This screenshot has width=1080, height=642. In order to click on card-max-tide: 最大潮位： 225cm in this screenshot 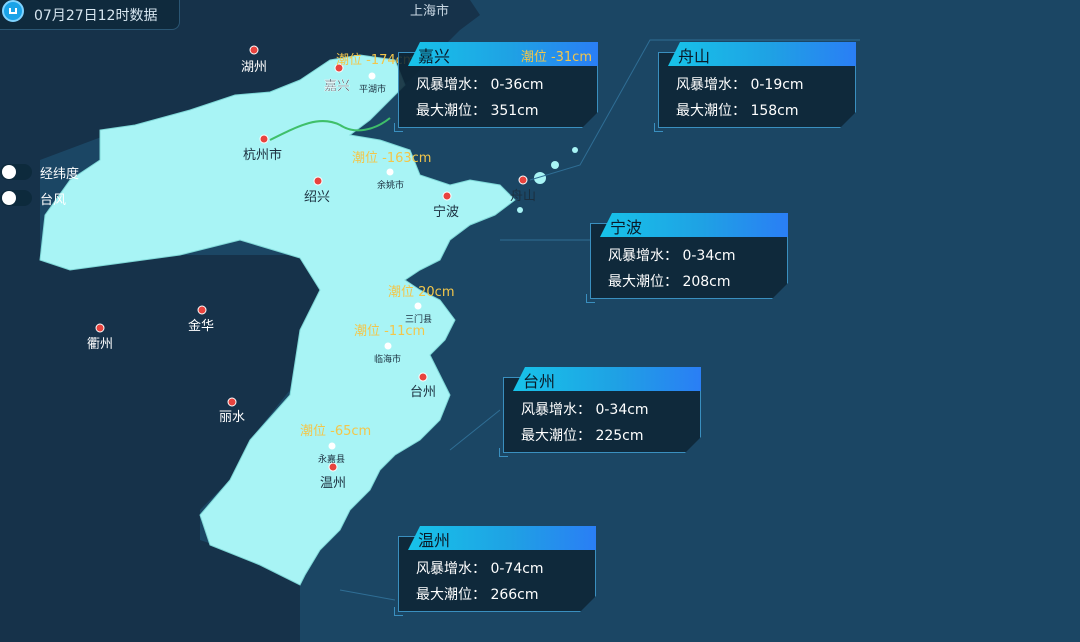, I will do `click(582, 436)`.